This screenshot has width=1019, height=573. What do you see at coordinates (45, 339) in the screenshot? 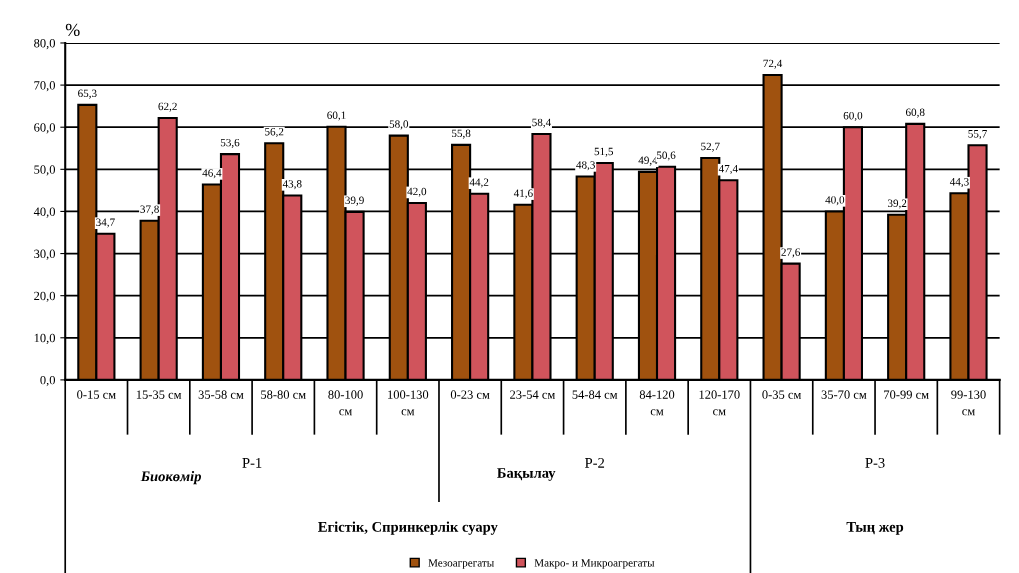
I see `y-tick-label: 10,0` at bounding box center [45, 339].